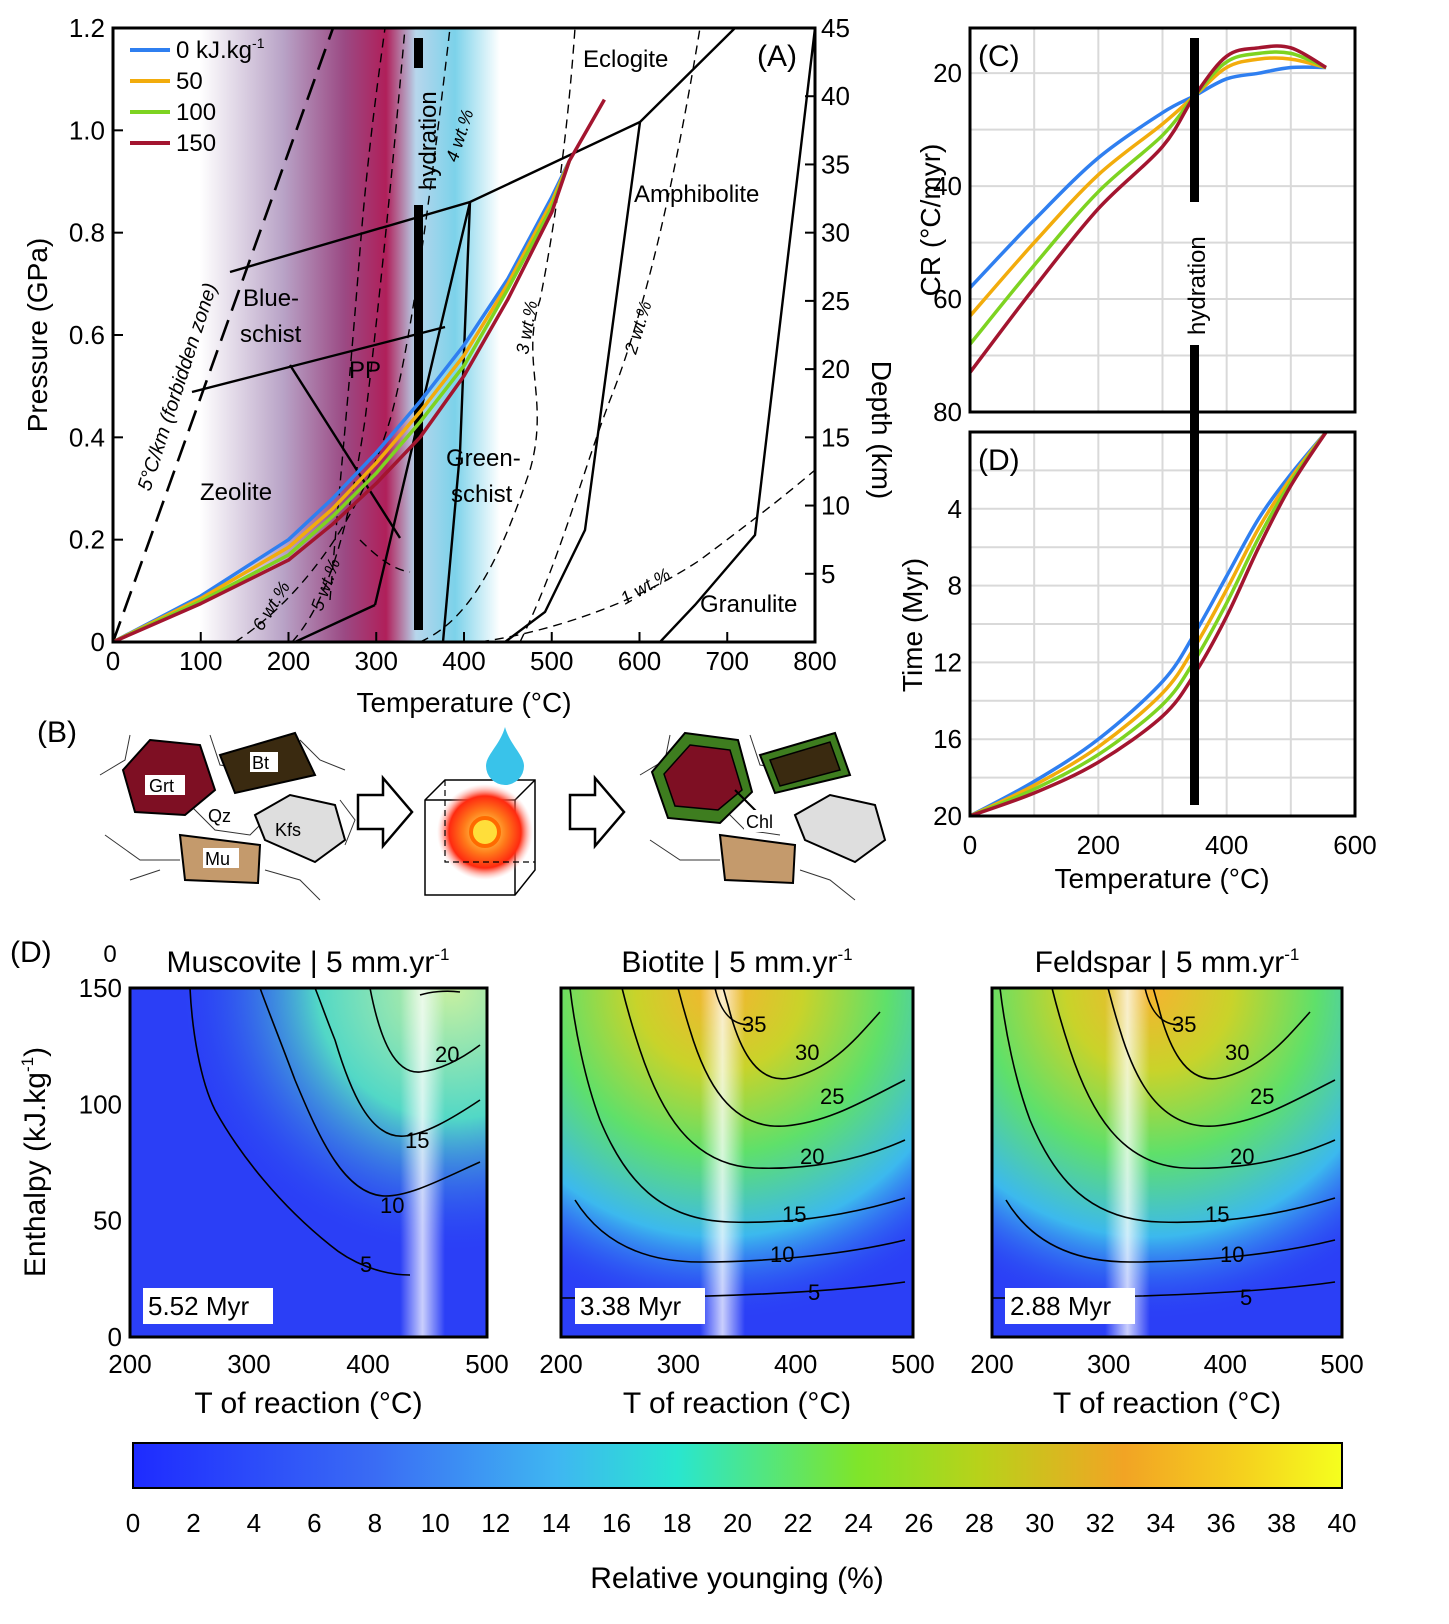 The width and height of the screenshot is (1449, 1624). I want to click on a-xtick-label: 200, so click(288, 661).